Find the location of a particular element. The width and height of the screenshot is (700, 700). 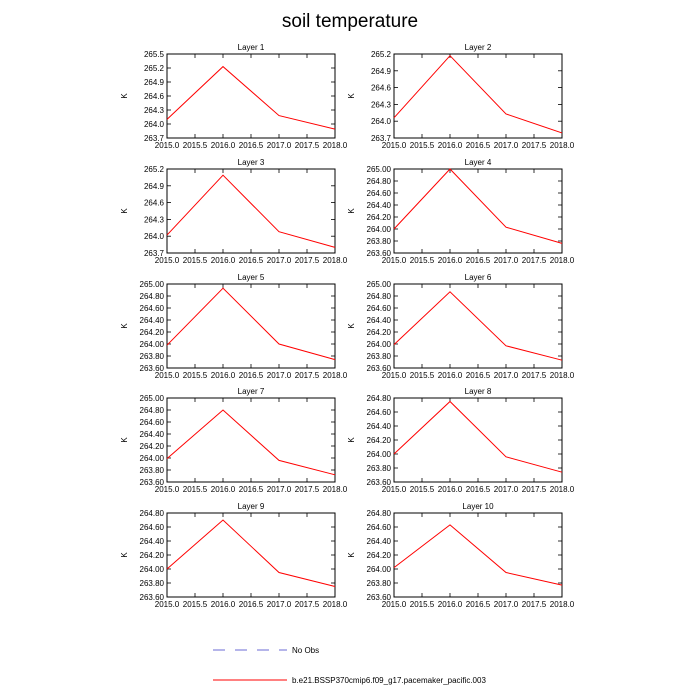

panel-title: Layer 7 is located at coordinates (251, 391).